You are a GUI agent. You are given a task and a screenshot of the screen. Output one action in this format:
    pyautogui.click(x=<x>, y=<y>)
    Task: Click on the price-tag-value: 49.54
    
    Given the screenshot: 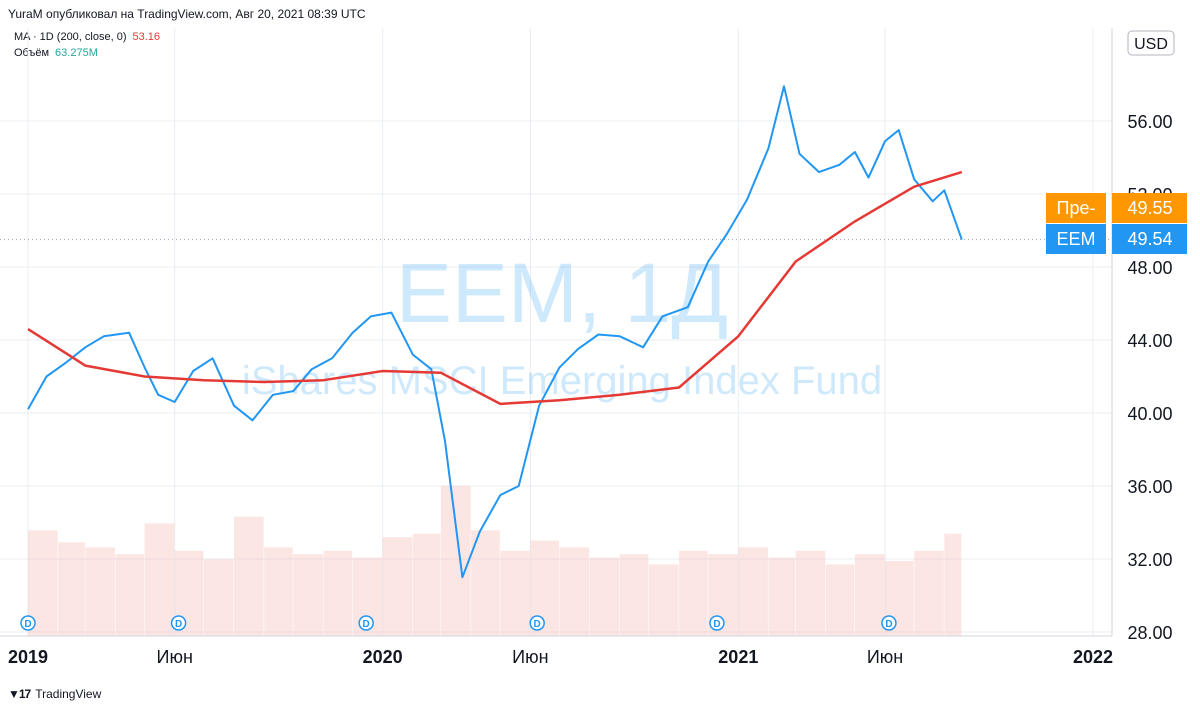 What is the action you would take?
    pyautogui.click(x=1149, y=239)
    